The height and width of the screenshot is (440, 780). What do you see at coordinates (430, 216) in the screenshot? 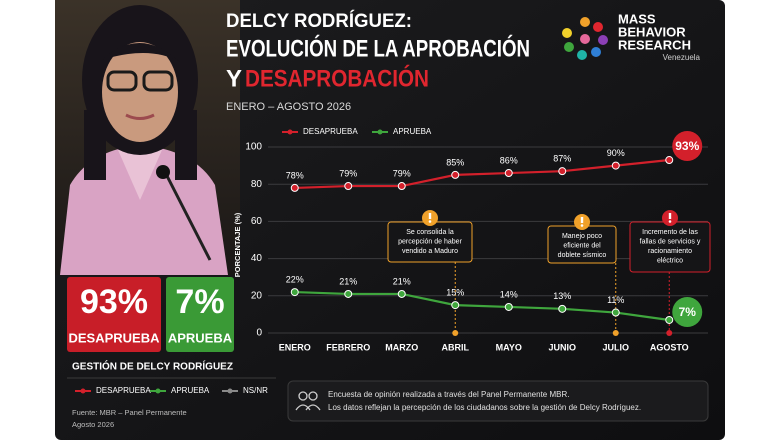
I see `annotation-icon-bar` at bounding box center [430, 216].